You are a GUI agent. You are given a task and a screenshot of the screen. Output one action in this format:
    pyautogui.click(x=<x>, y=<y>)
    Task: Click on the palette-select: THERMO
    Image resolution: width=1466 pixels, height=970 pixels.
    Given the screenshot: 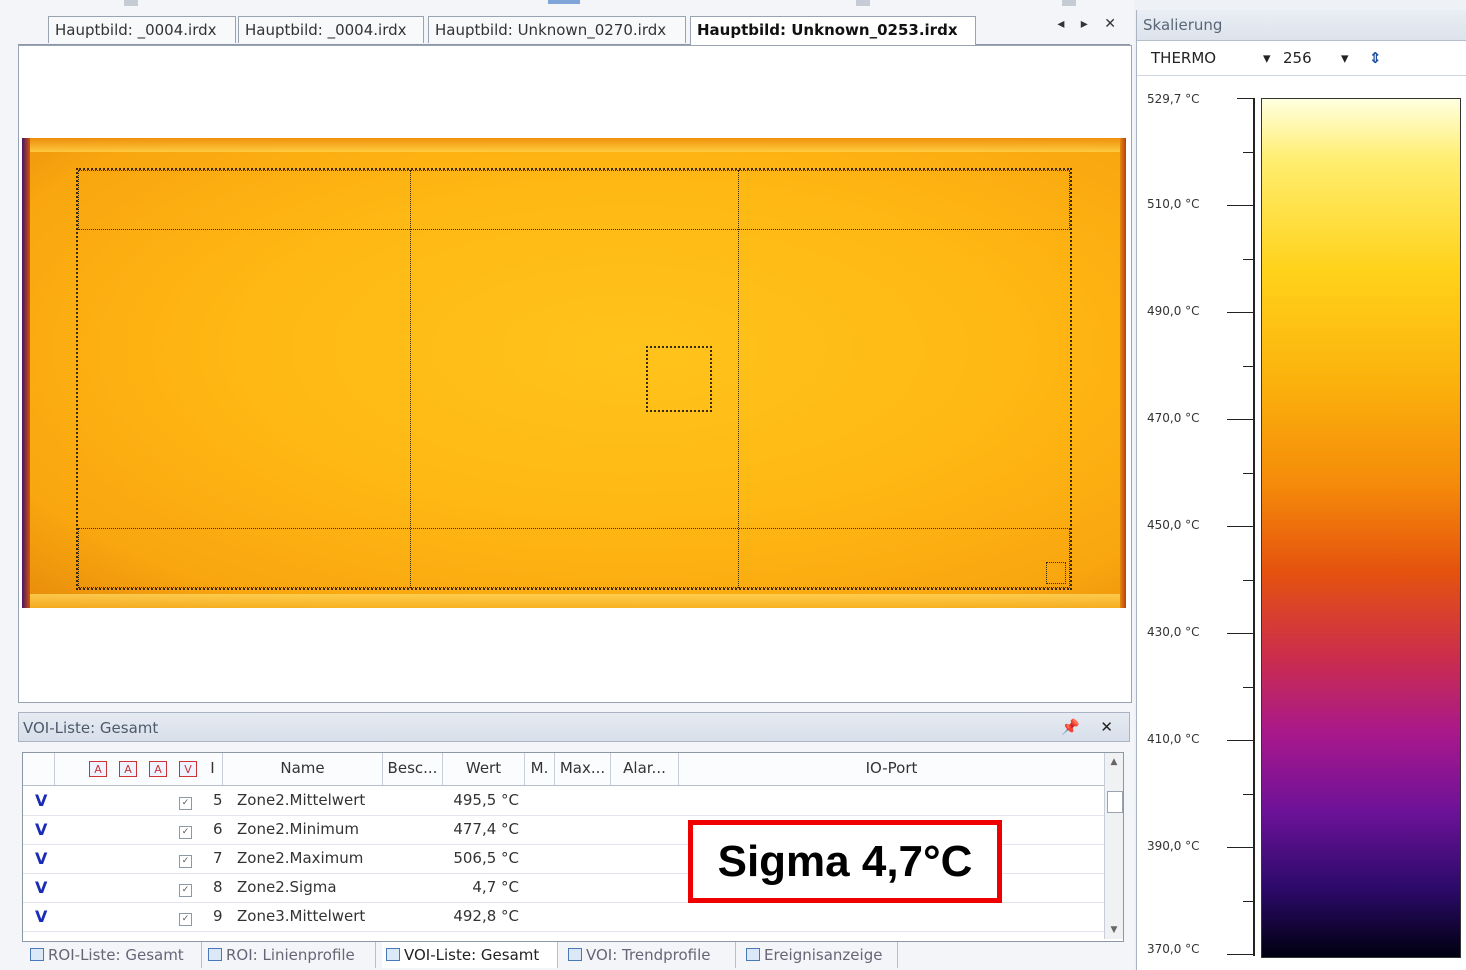 What is the action you would take?
    pyautogui.click(x=1184, y=58)
    